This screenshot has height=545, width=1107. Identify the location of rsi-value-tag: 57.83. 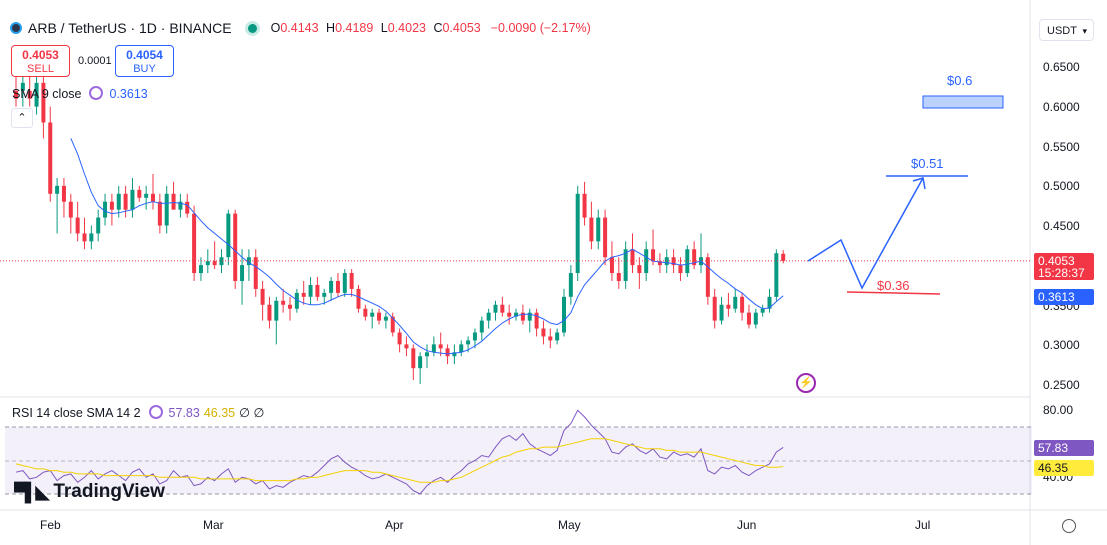
(1064, 448).